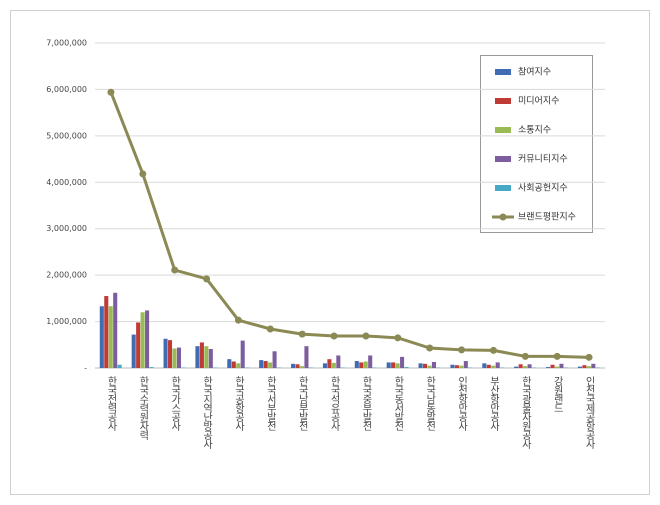 The image size is (660, 505). Describe the element at coordinates (366, 403) in the screenshot. I see `x-tick-label: 한국중부발전` at that location.